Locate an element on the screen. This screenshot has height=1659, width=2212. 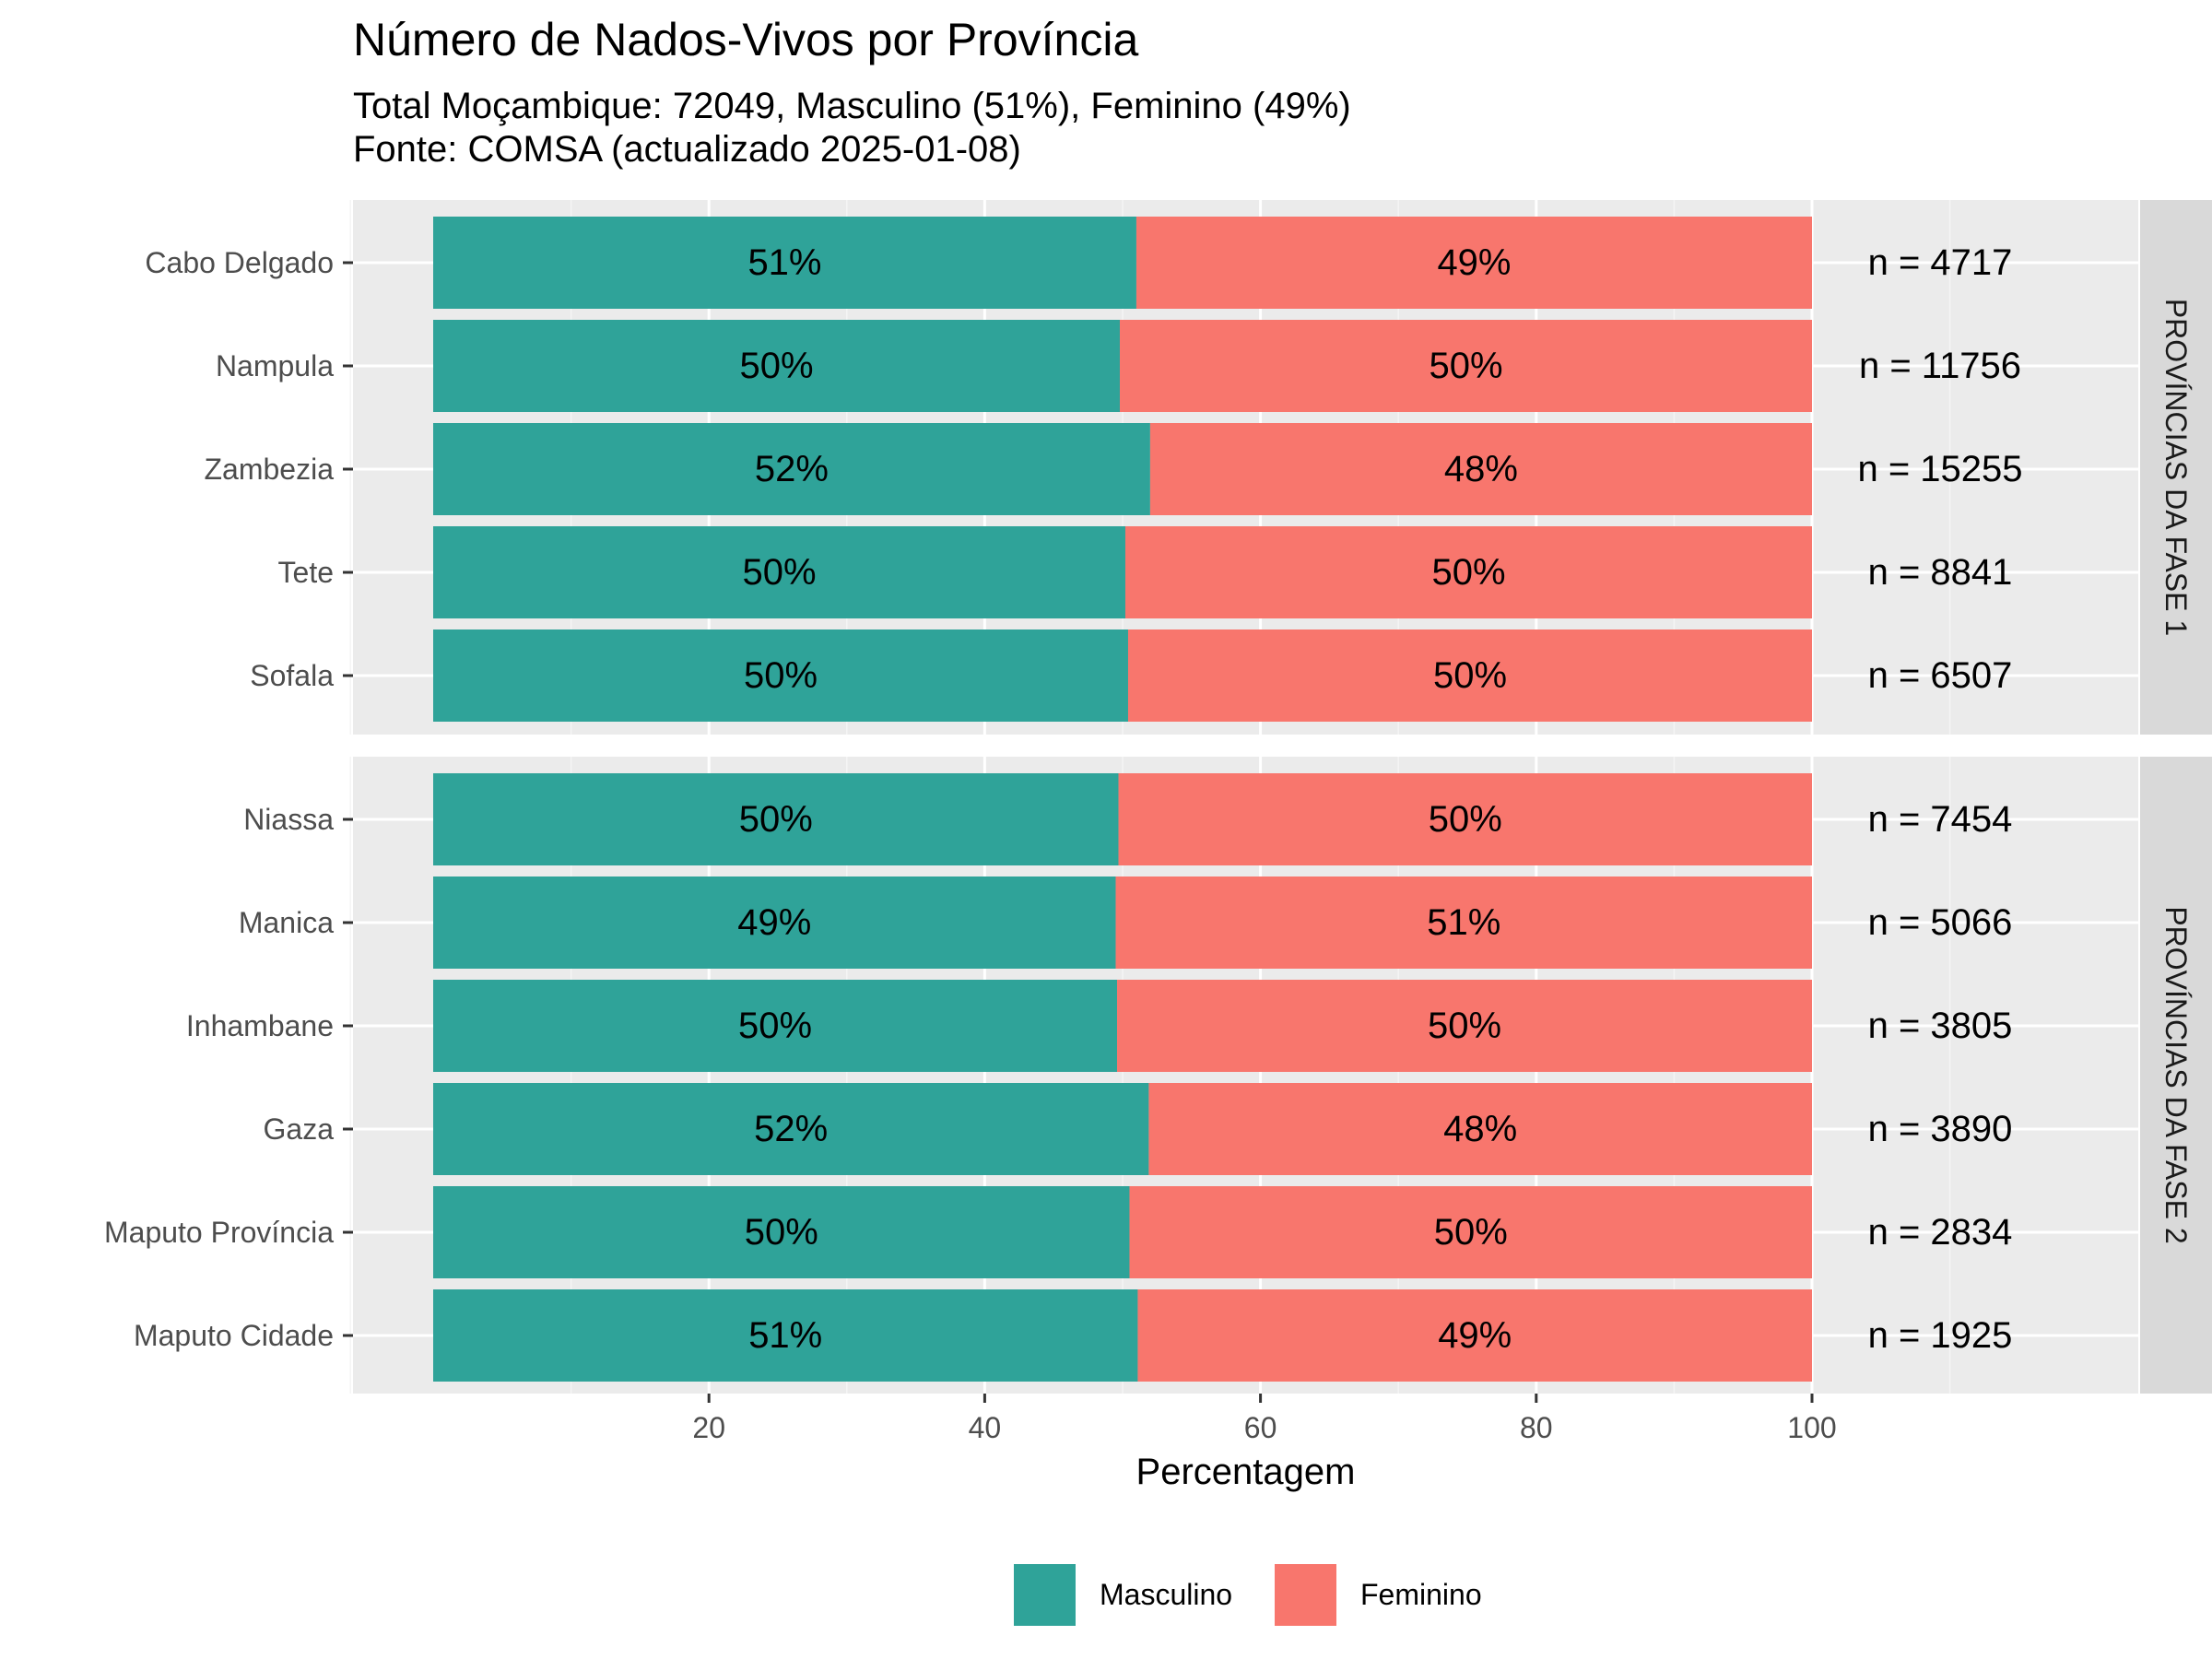
bar-feminino-zambezia is located at coordinates (1480, 469).